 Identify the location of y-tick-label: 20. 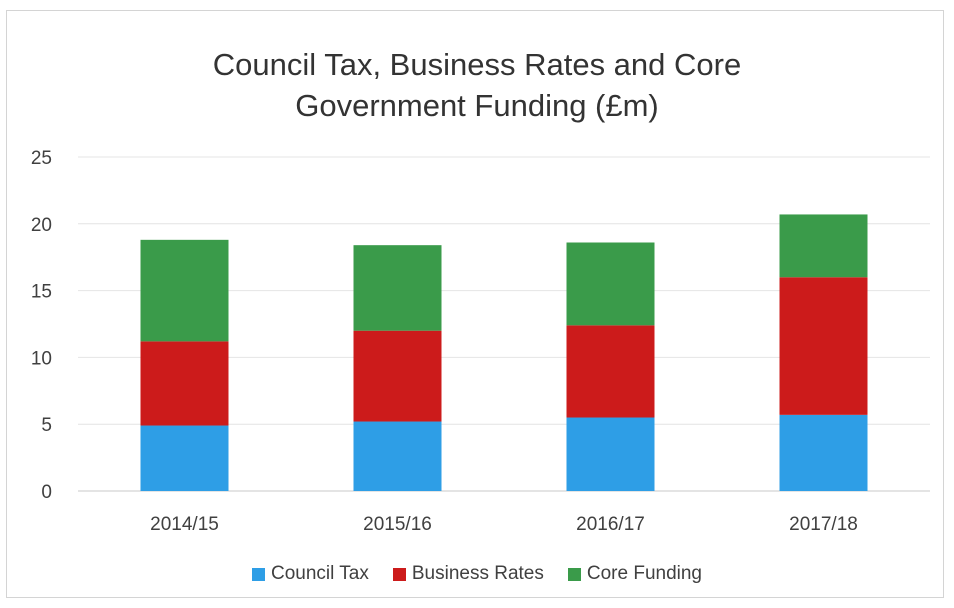
(41, 225).